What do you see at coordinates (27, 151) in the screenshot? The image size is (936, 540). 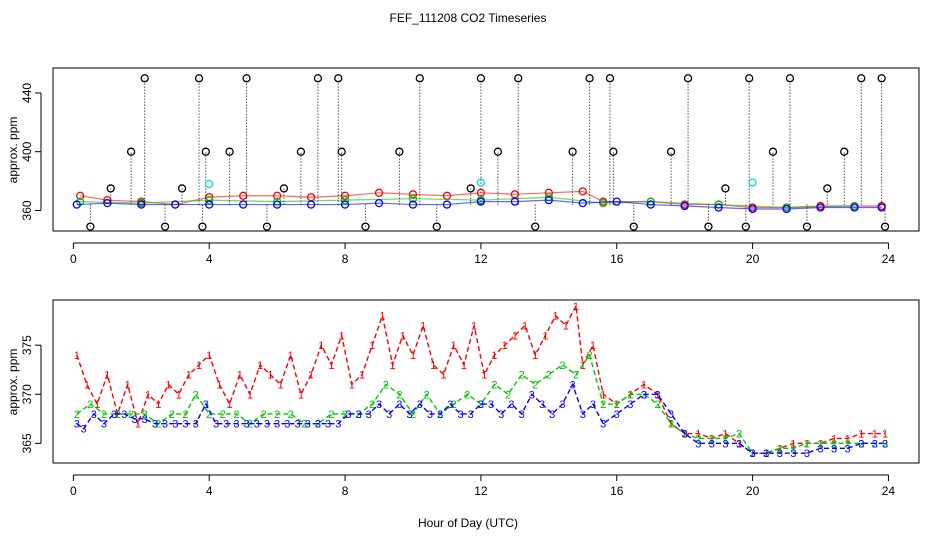 I see `top-y-tick-label: 400` at bounding box center [27, 151].